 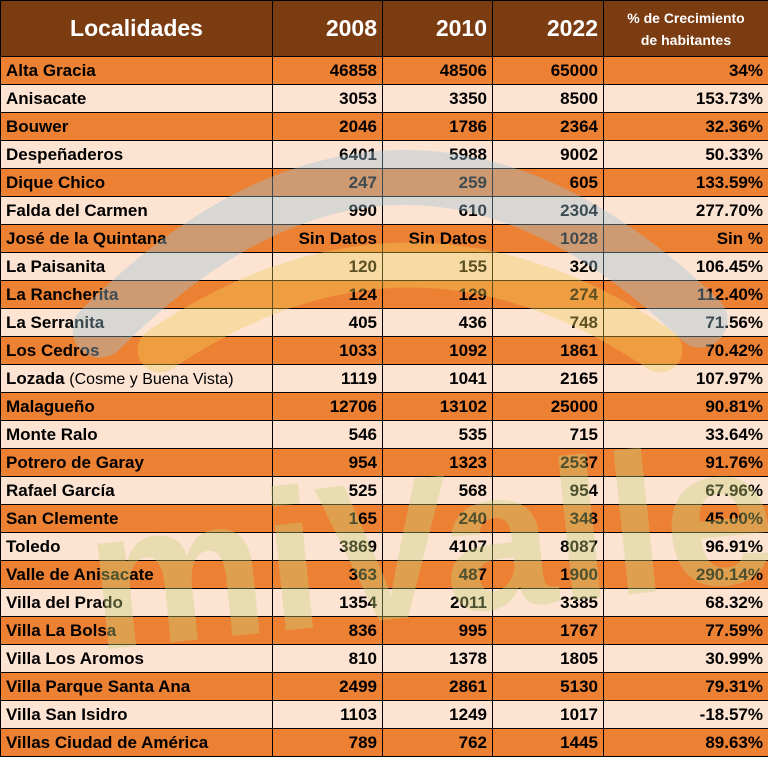 What do you see at coordinates (52, 434) in the screenshot?
I see `localidad-name: Monte Ralo` at bounding box center [52, 434].